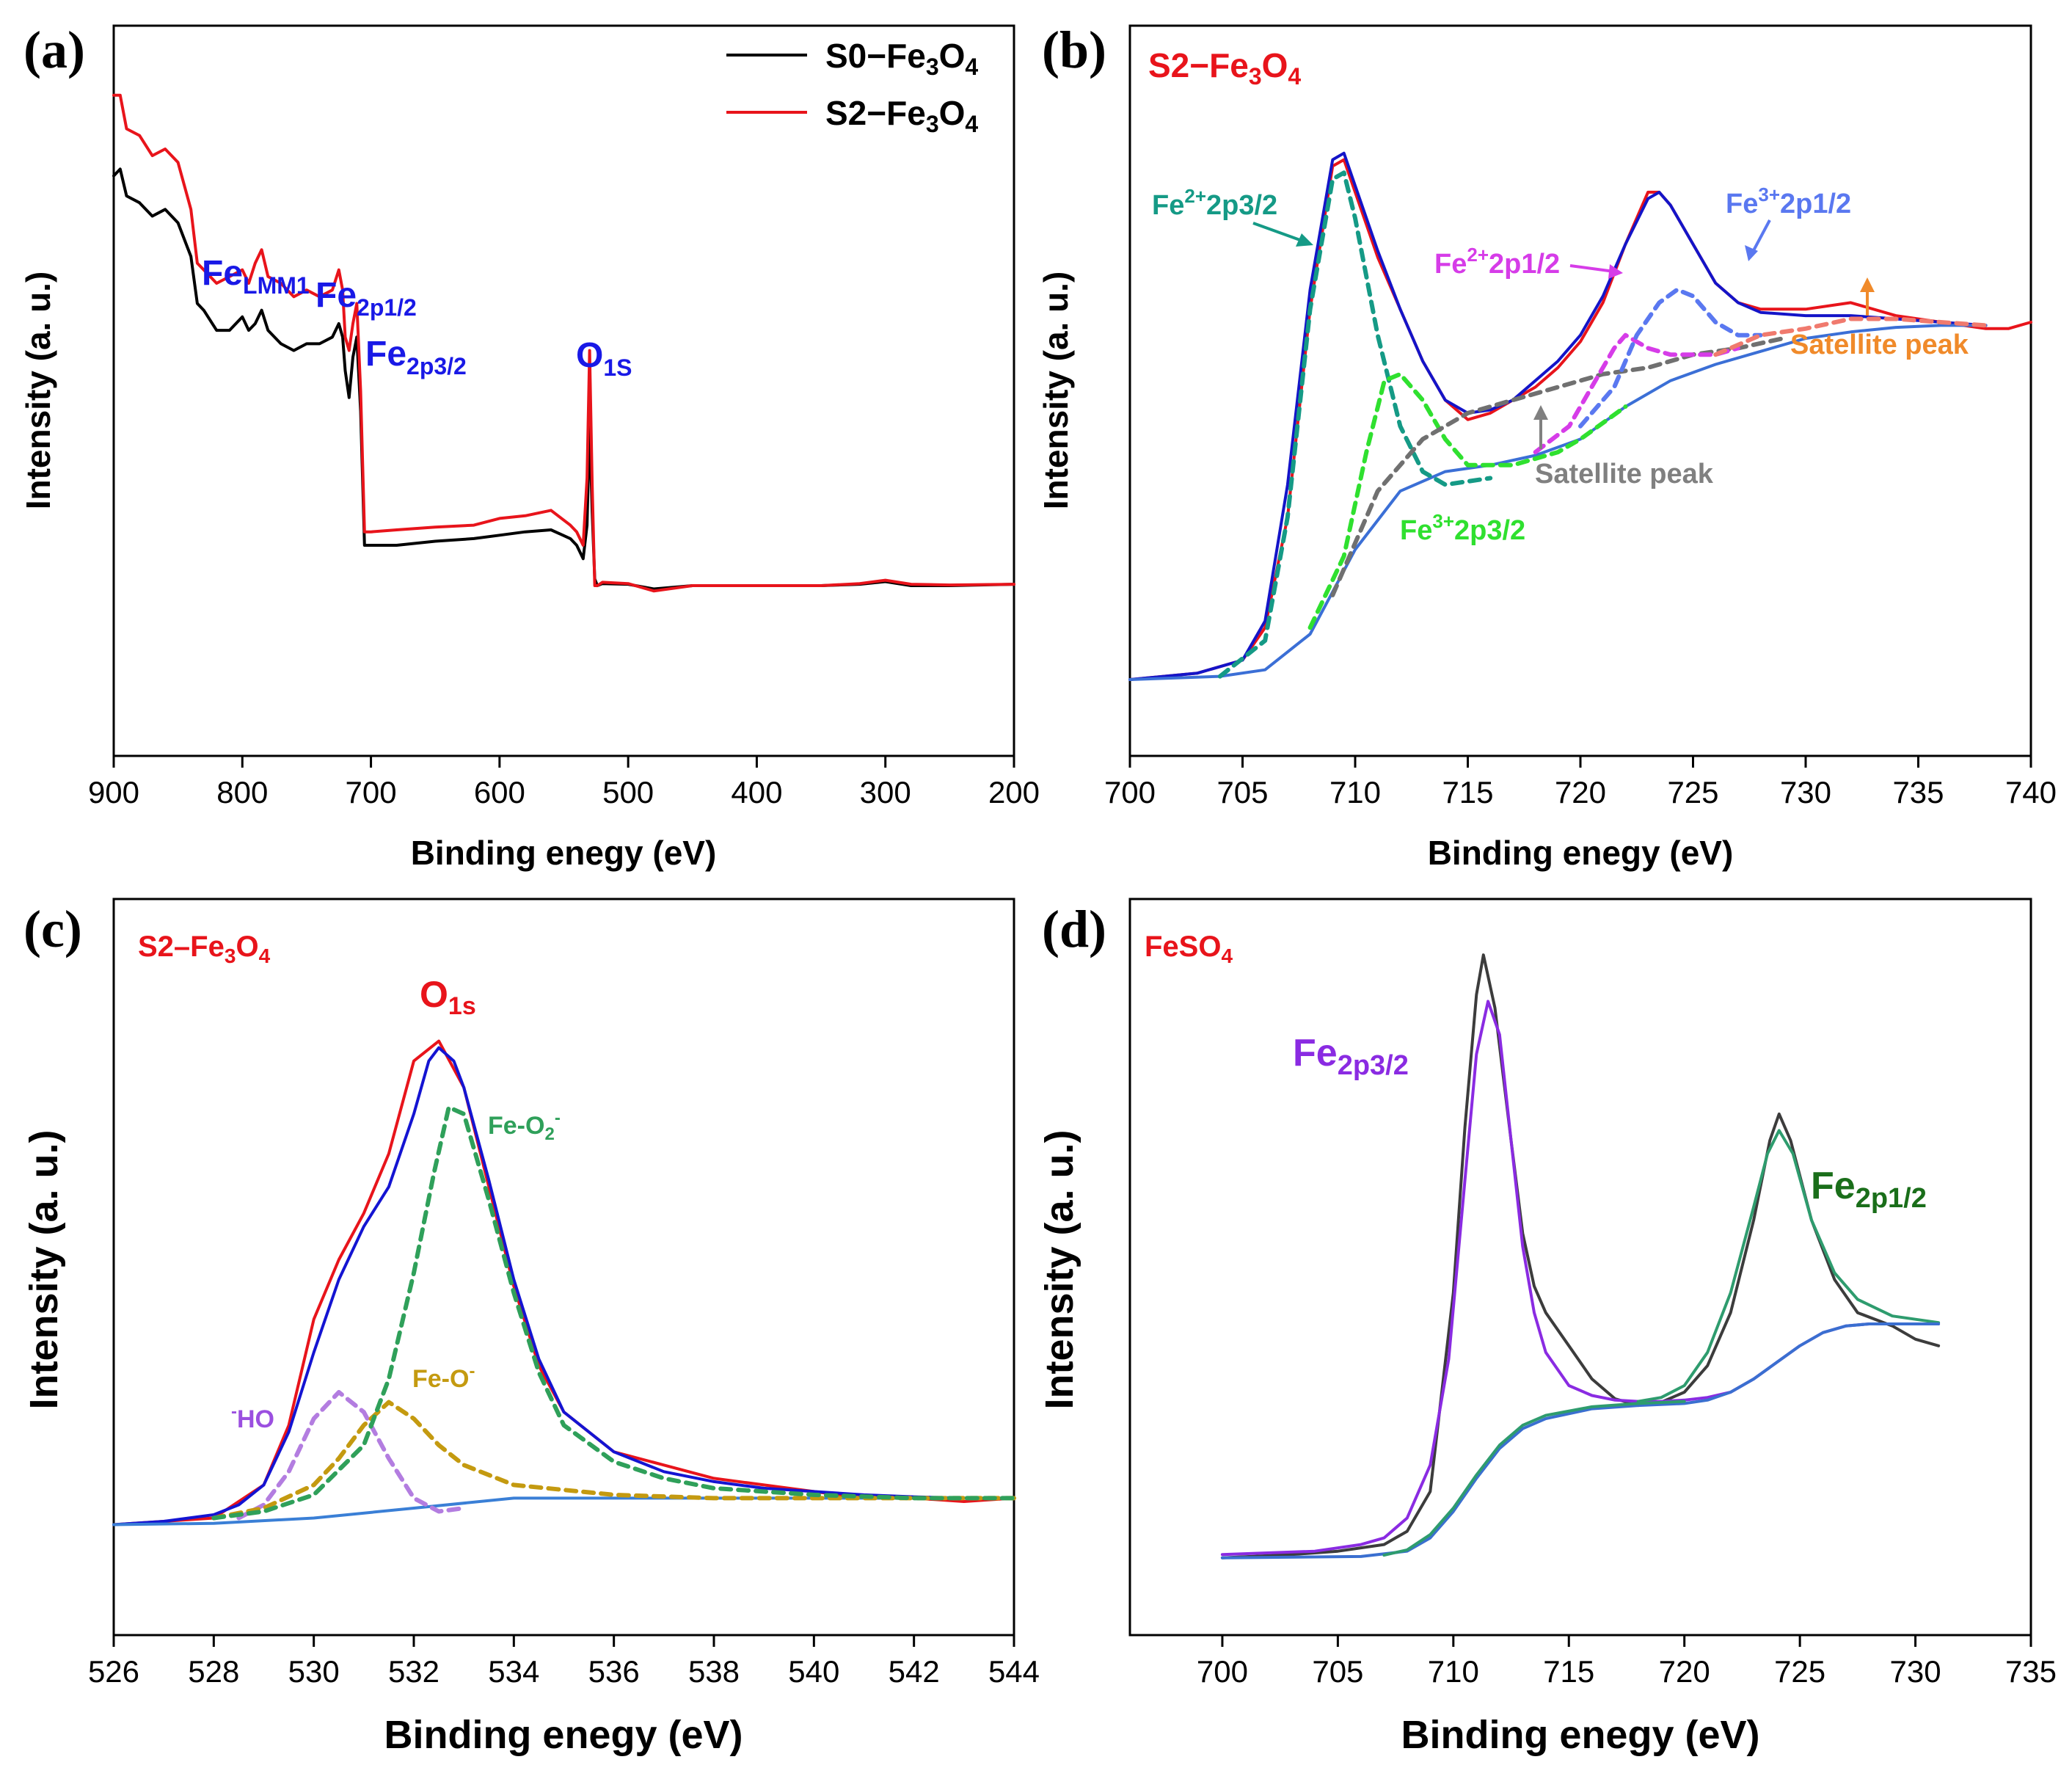  I want to click on arrow-fe2-2p32, so click(1279, 233).